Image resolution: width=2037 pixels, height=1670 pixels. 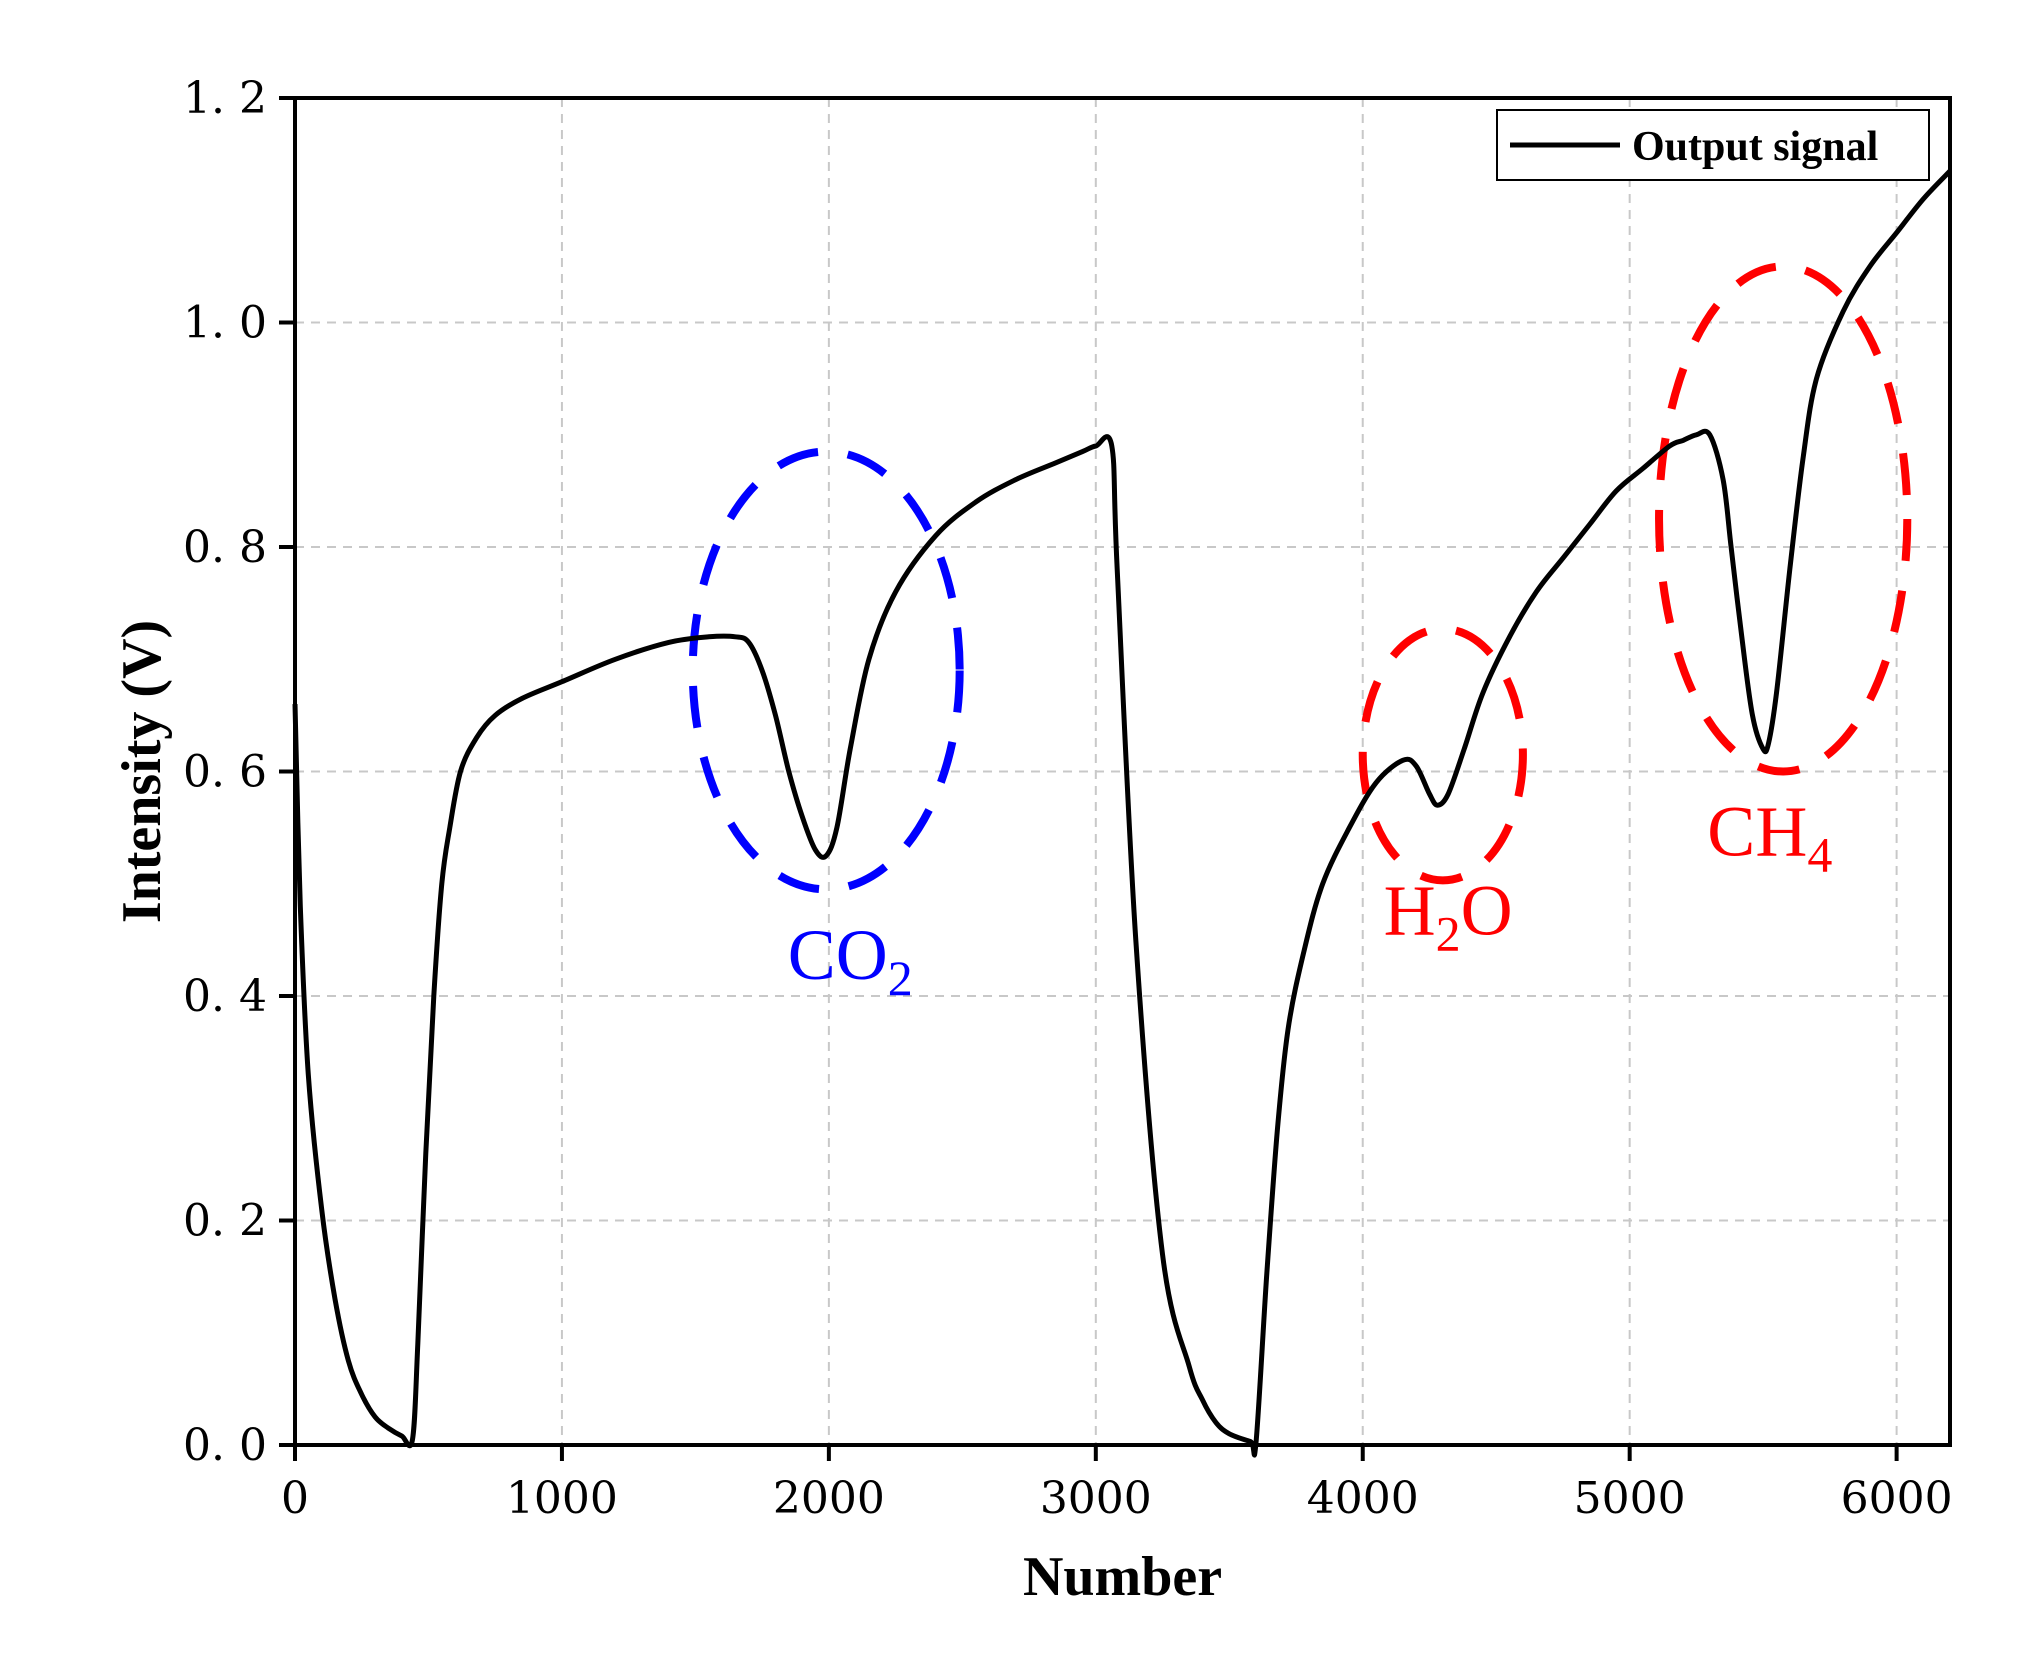 I want to click on annotation-label-suffix: O, so click(x=1487, y=910).